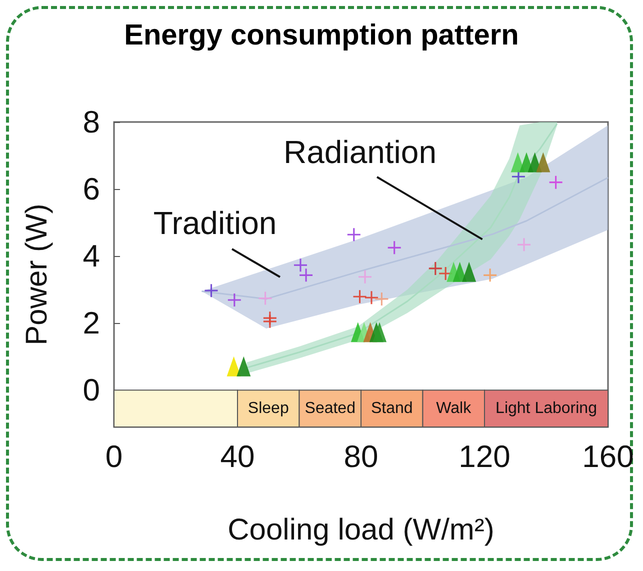 The height and width of the screenshot is (571, 643). Describe the element at coordinates (91, 256) in the screenshot. I see `y-tick-label: 4` at that location.